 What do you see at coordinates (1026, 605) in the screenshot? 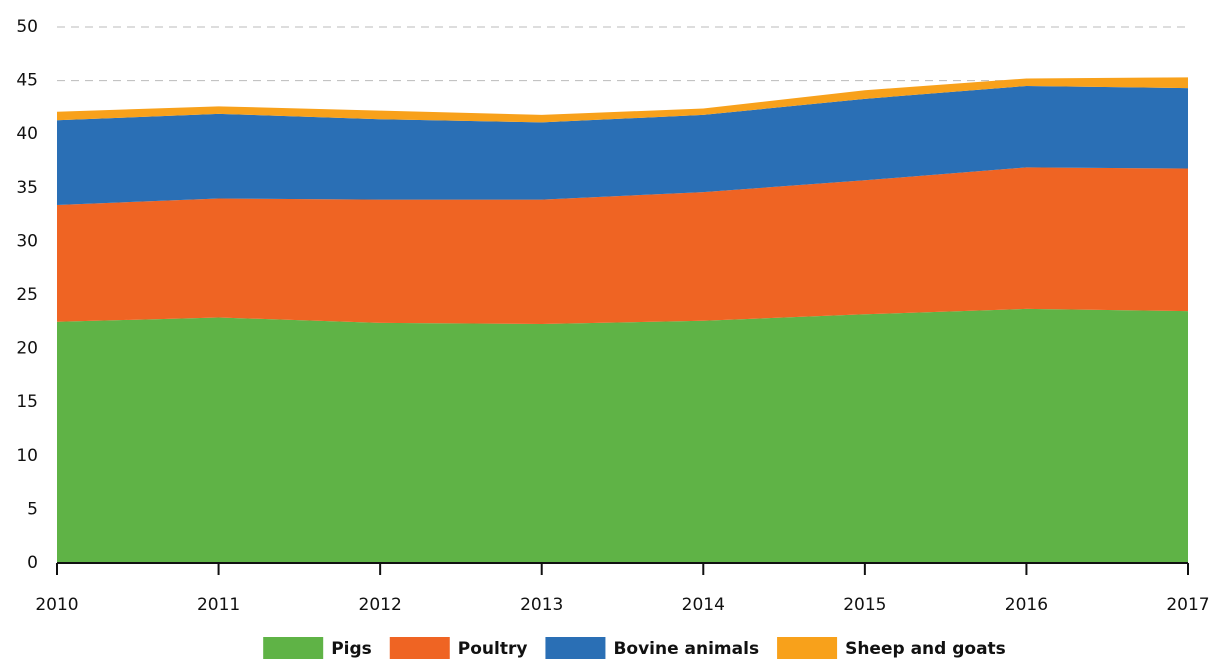
I see `x-tick-label: 2016` at bounding box center [1026, 605].